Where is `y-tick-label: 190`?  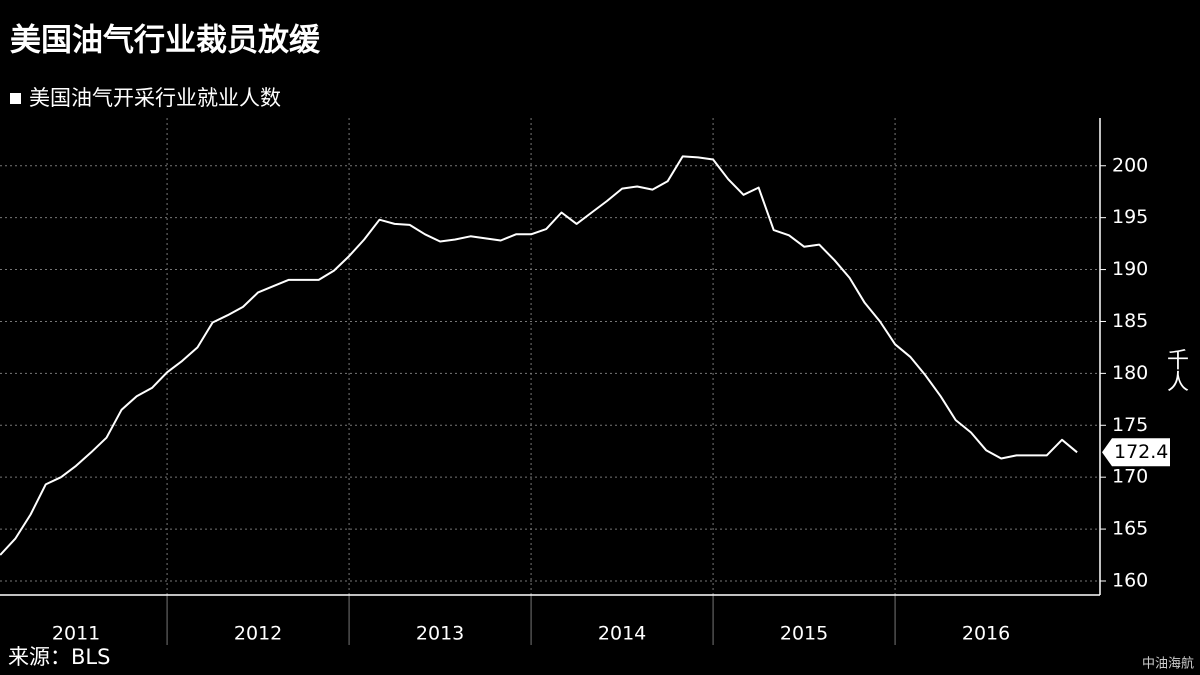 y-tick-label: 190 is located at coordinates (1130, 269).